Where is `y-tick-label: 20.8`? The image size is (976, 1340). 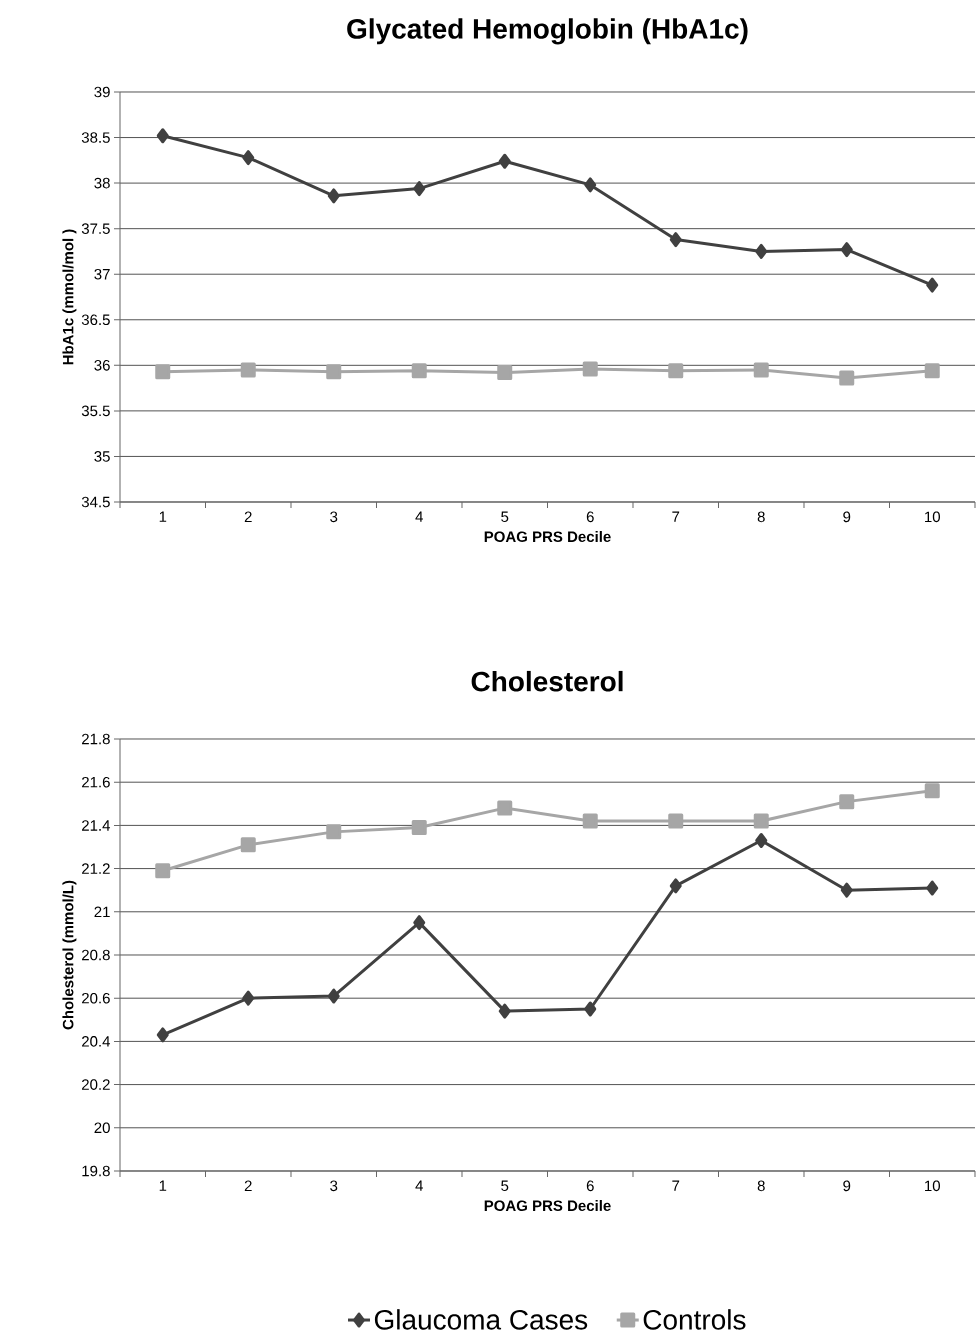
y-tick-label: 20.8 is located at coordinates (96, 955).